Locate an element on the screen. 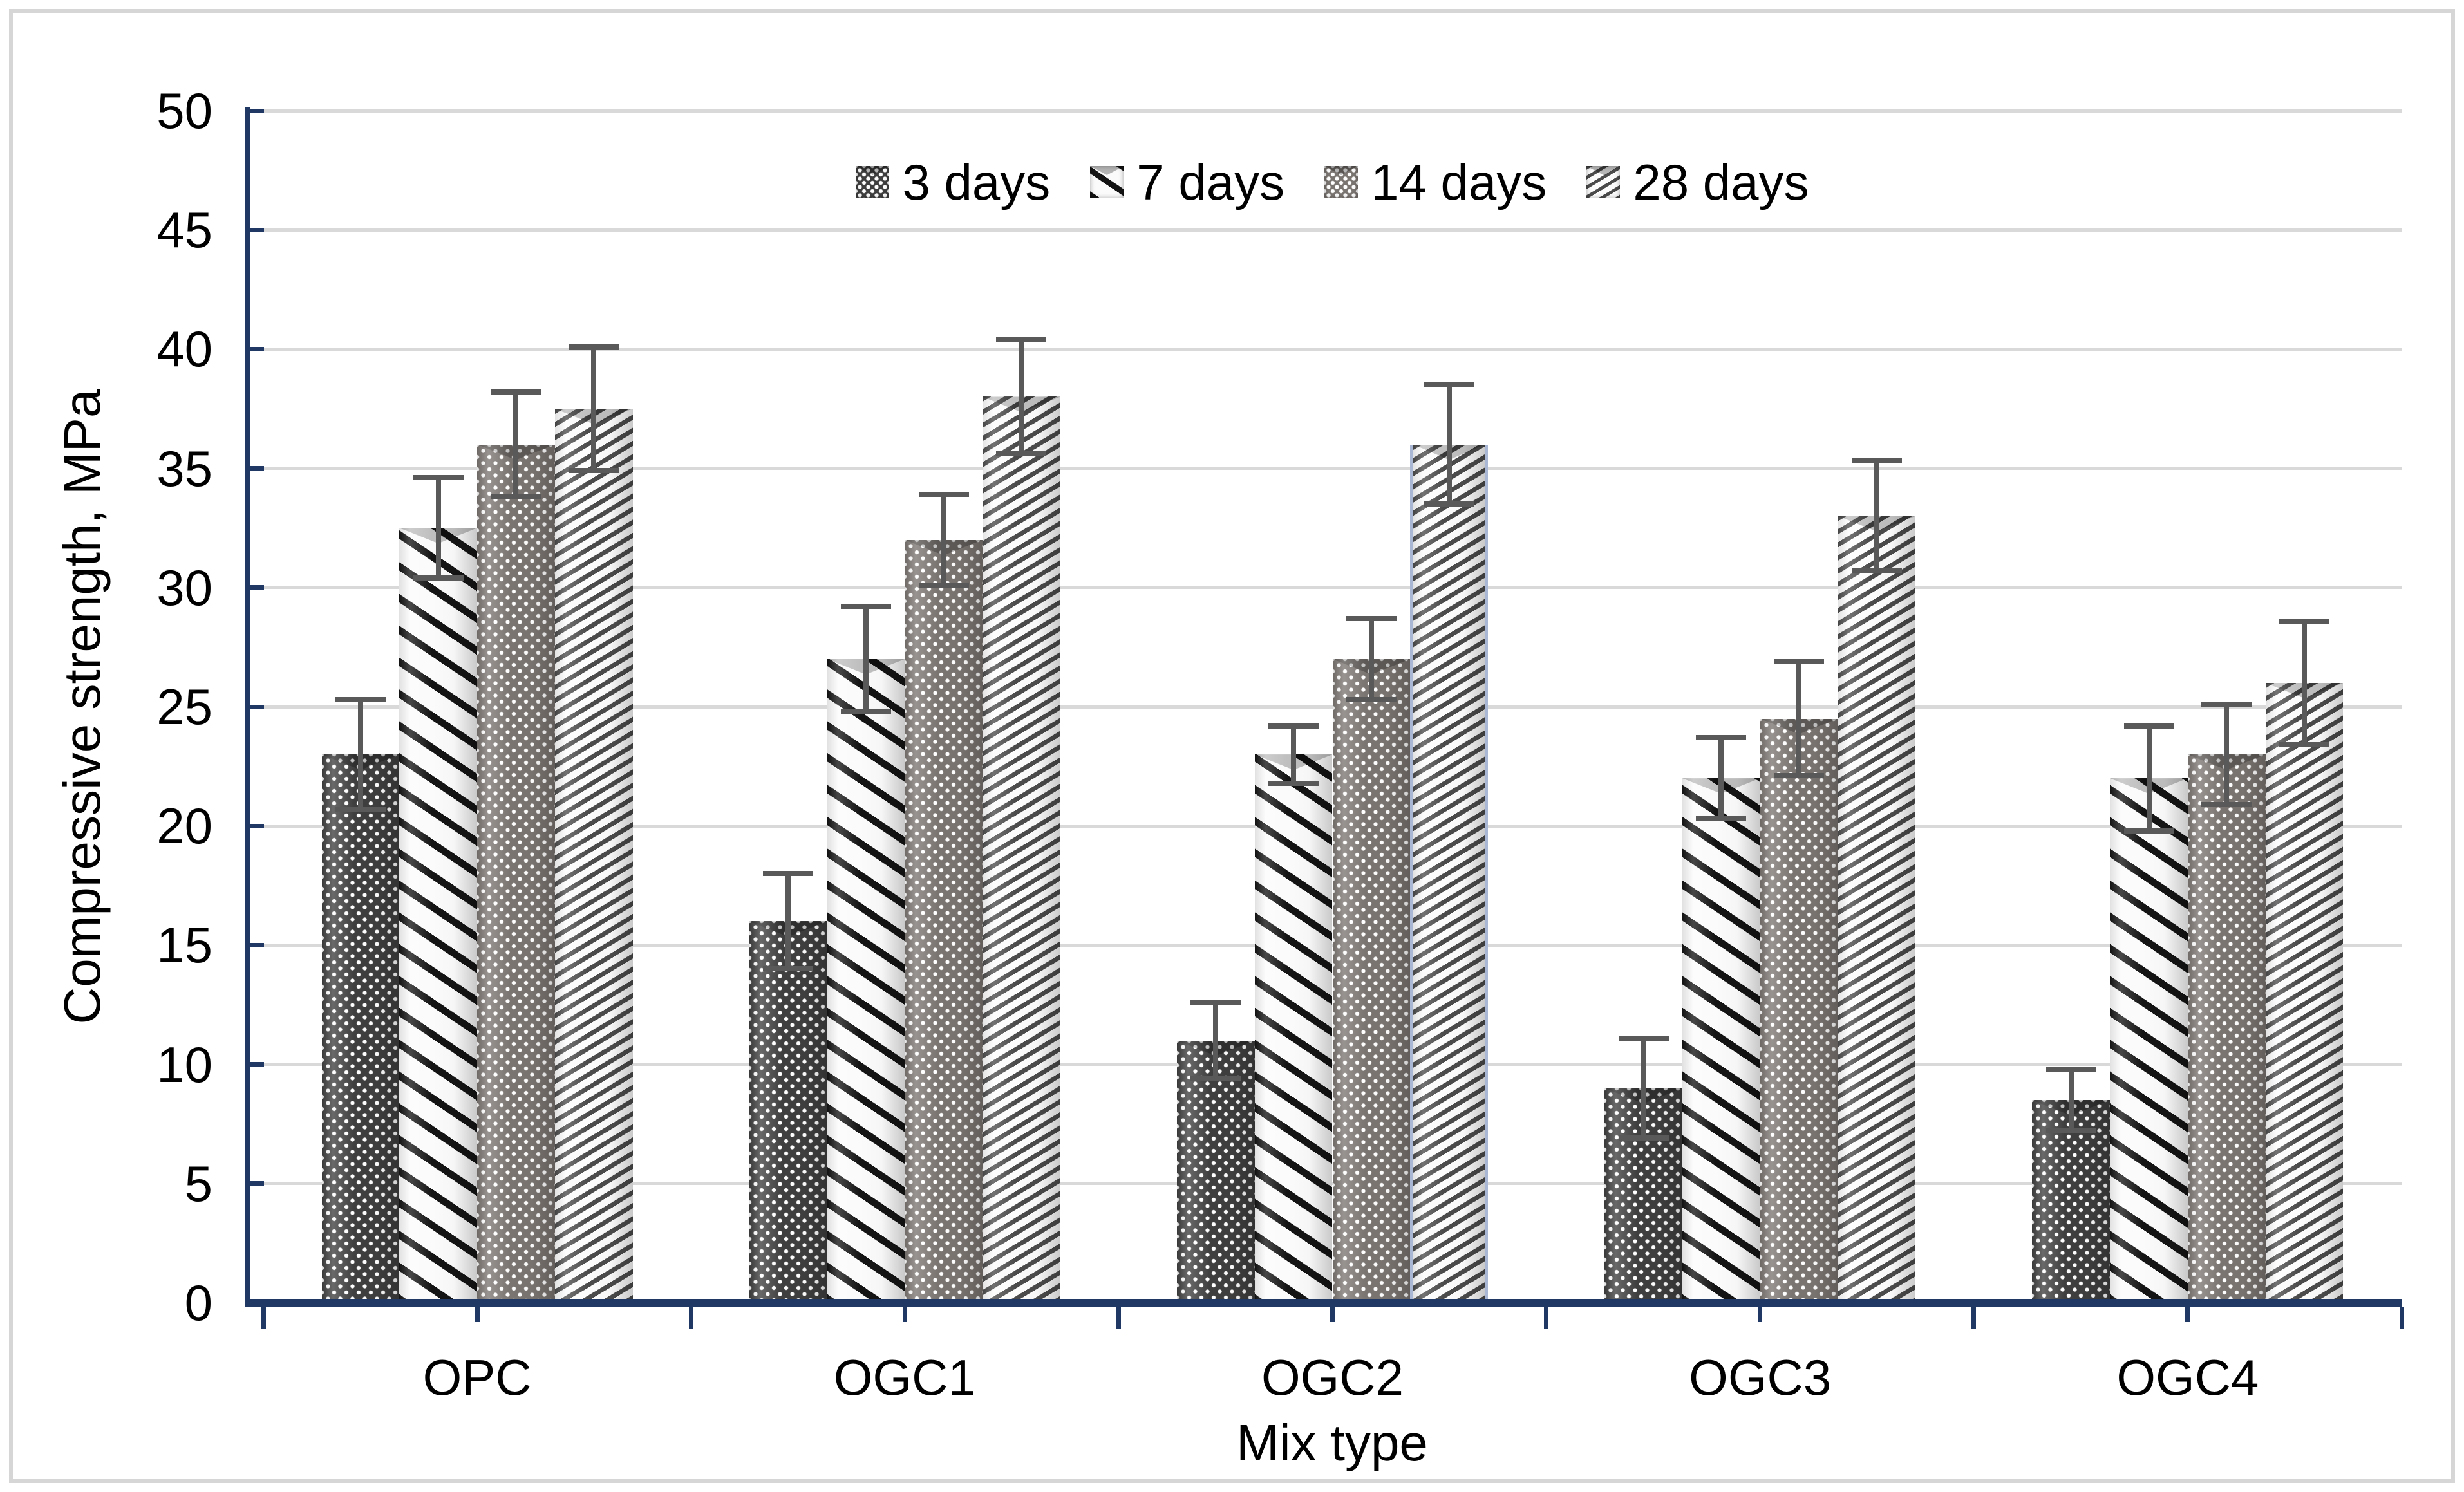 The width and height of the screenshot is (2464, 1492). bar-OGC4-3-days is located at coordinates (2071, 1201).